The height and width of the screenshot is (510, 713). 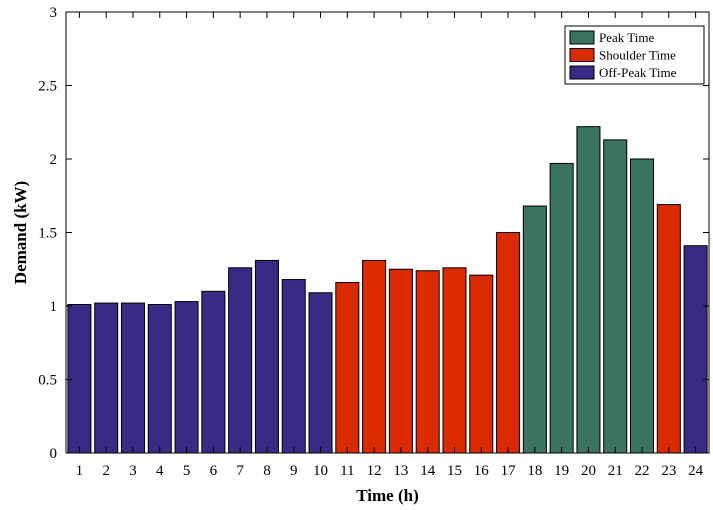 I want to click on x-tick-label: 18, so click(x=534, y=471).